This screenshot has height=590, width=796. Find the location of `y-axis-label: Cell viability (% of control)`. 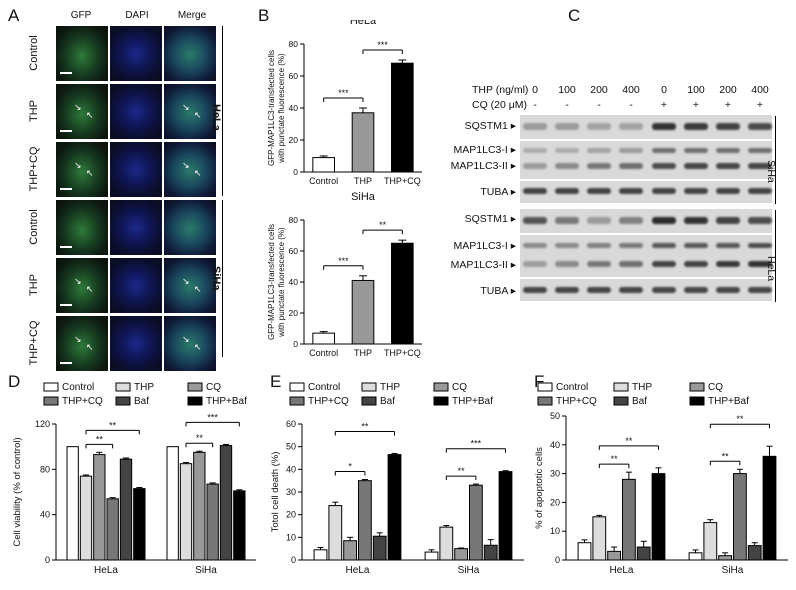

y-axis-label: Cell viability (% of control) is located at coordinates (17, 491).